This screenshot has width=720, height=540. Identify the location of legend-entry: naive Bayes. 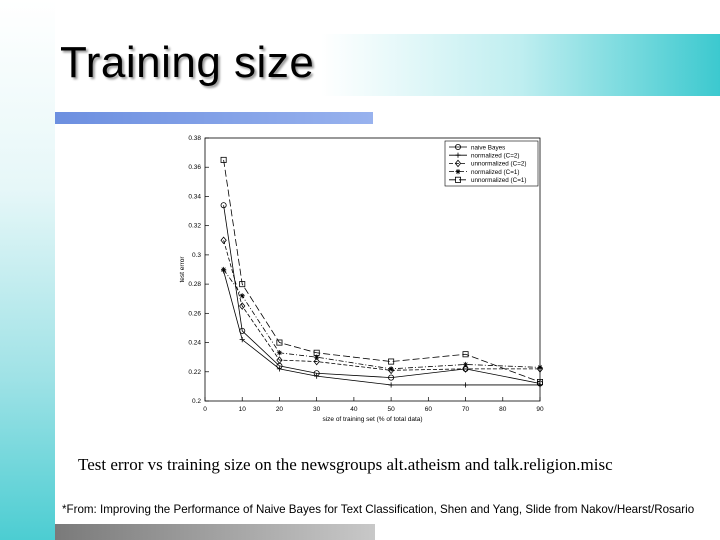
(488, 147).